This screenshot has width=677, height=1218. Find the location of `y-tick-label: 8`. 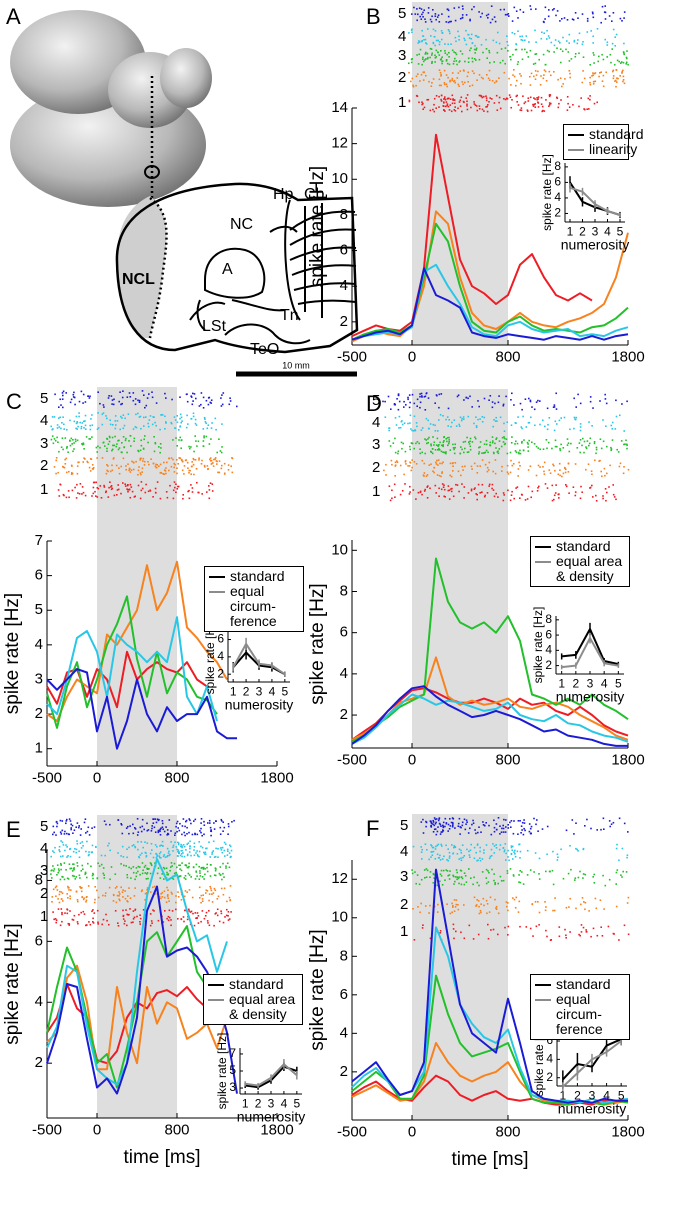

y-tick-label: 8 is located at coordinates (344, 590).